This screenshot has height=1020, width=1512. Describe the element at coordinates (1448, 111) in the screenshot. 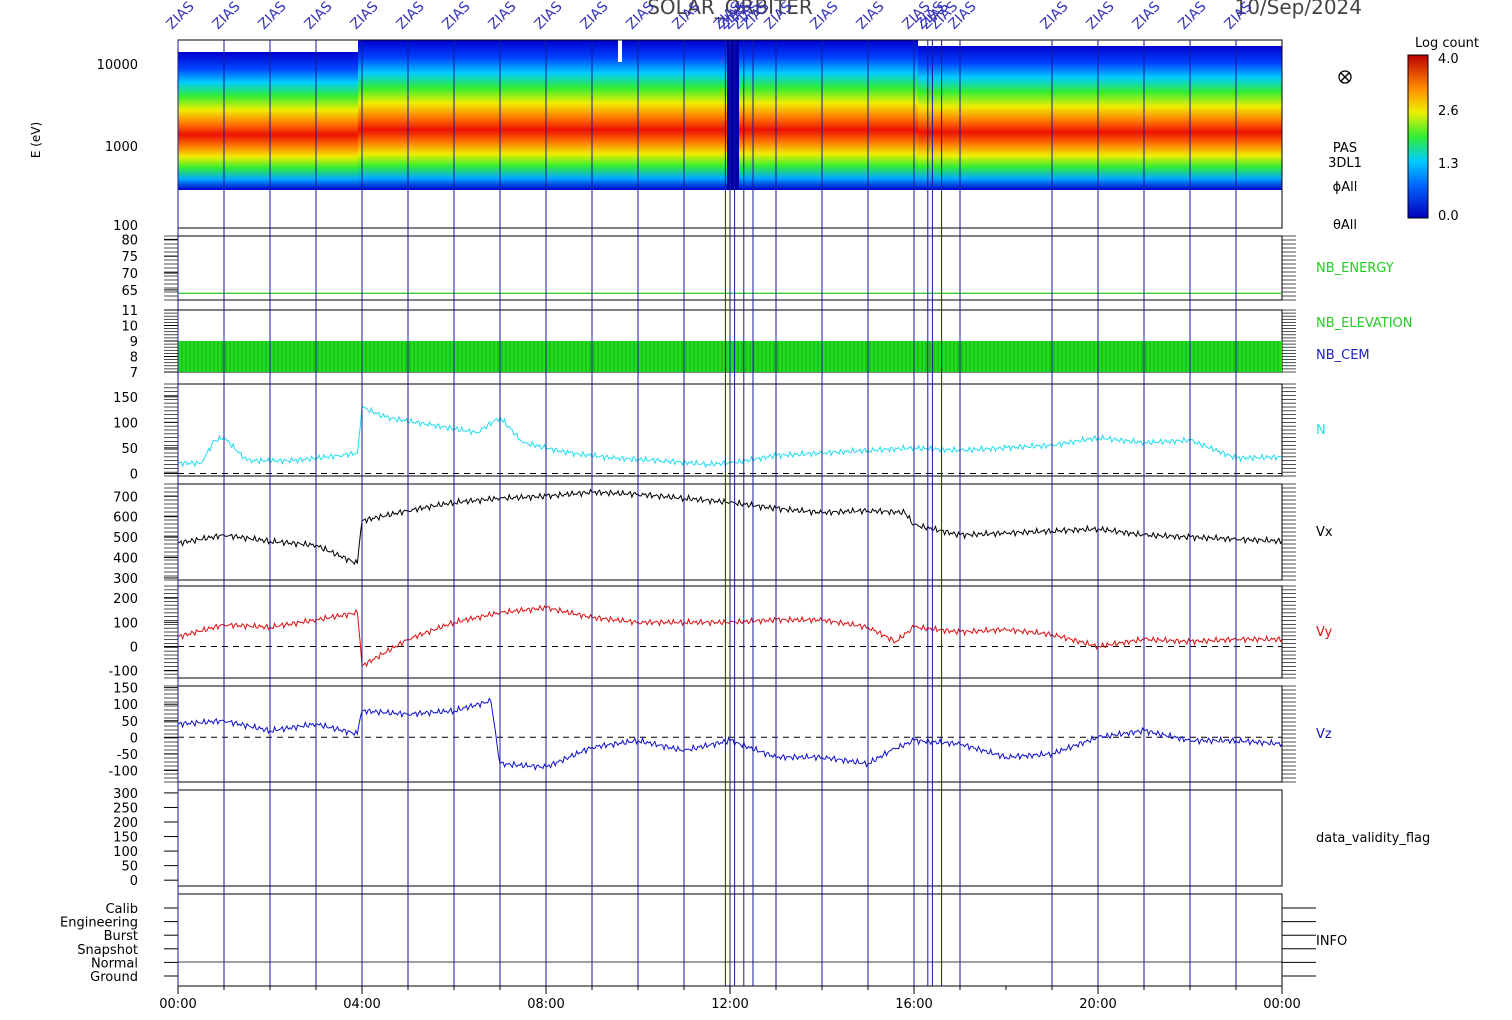

I see `colorbar-tick: 2.6` at that location.